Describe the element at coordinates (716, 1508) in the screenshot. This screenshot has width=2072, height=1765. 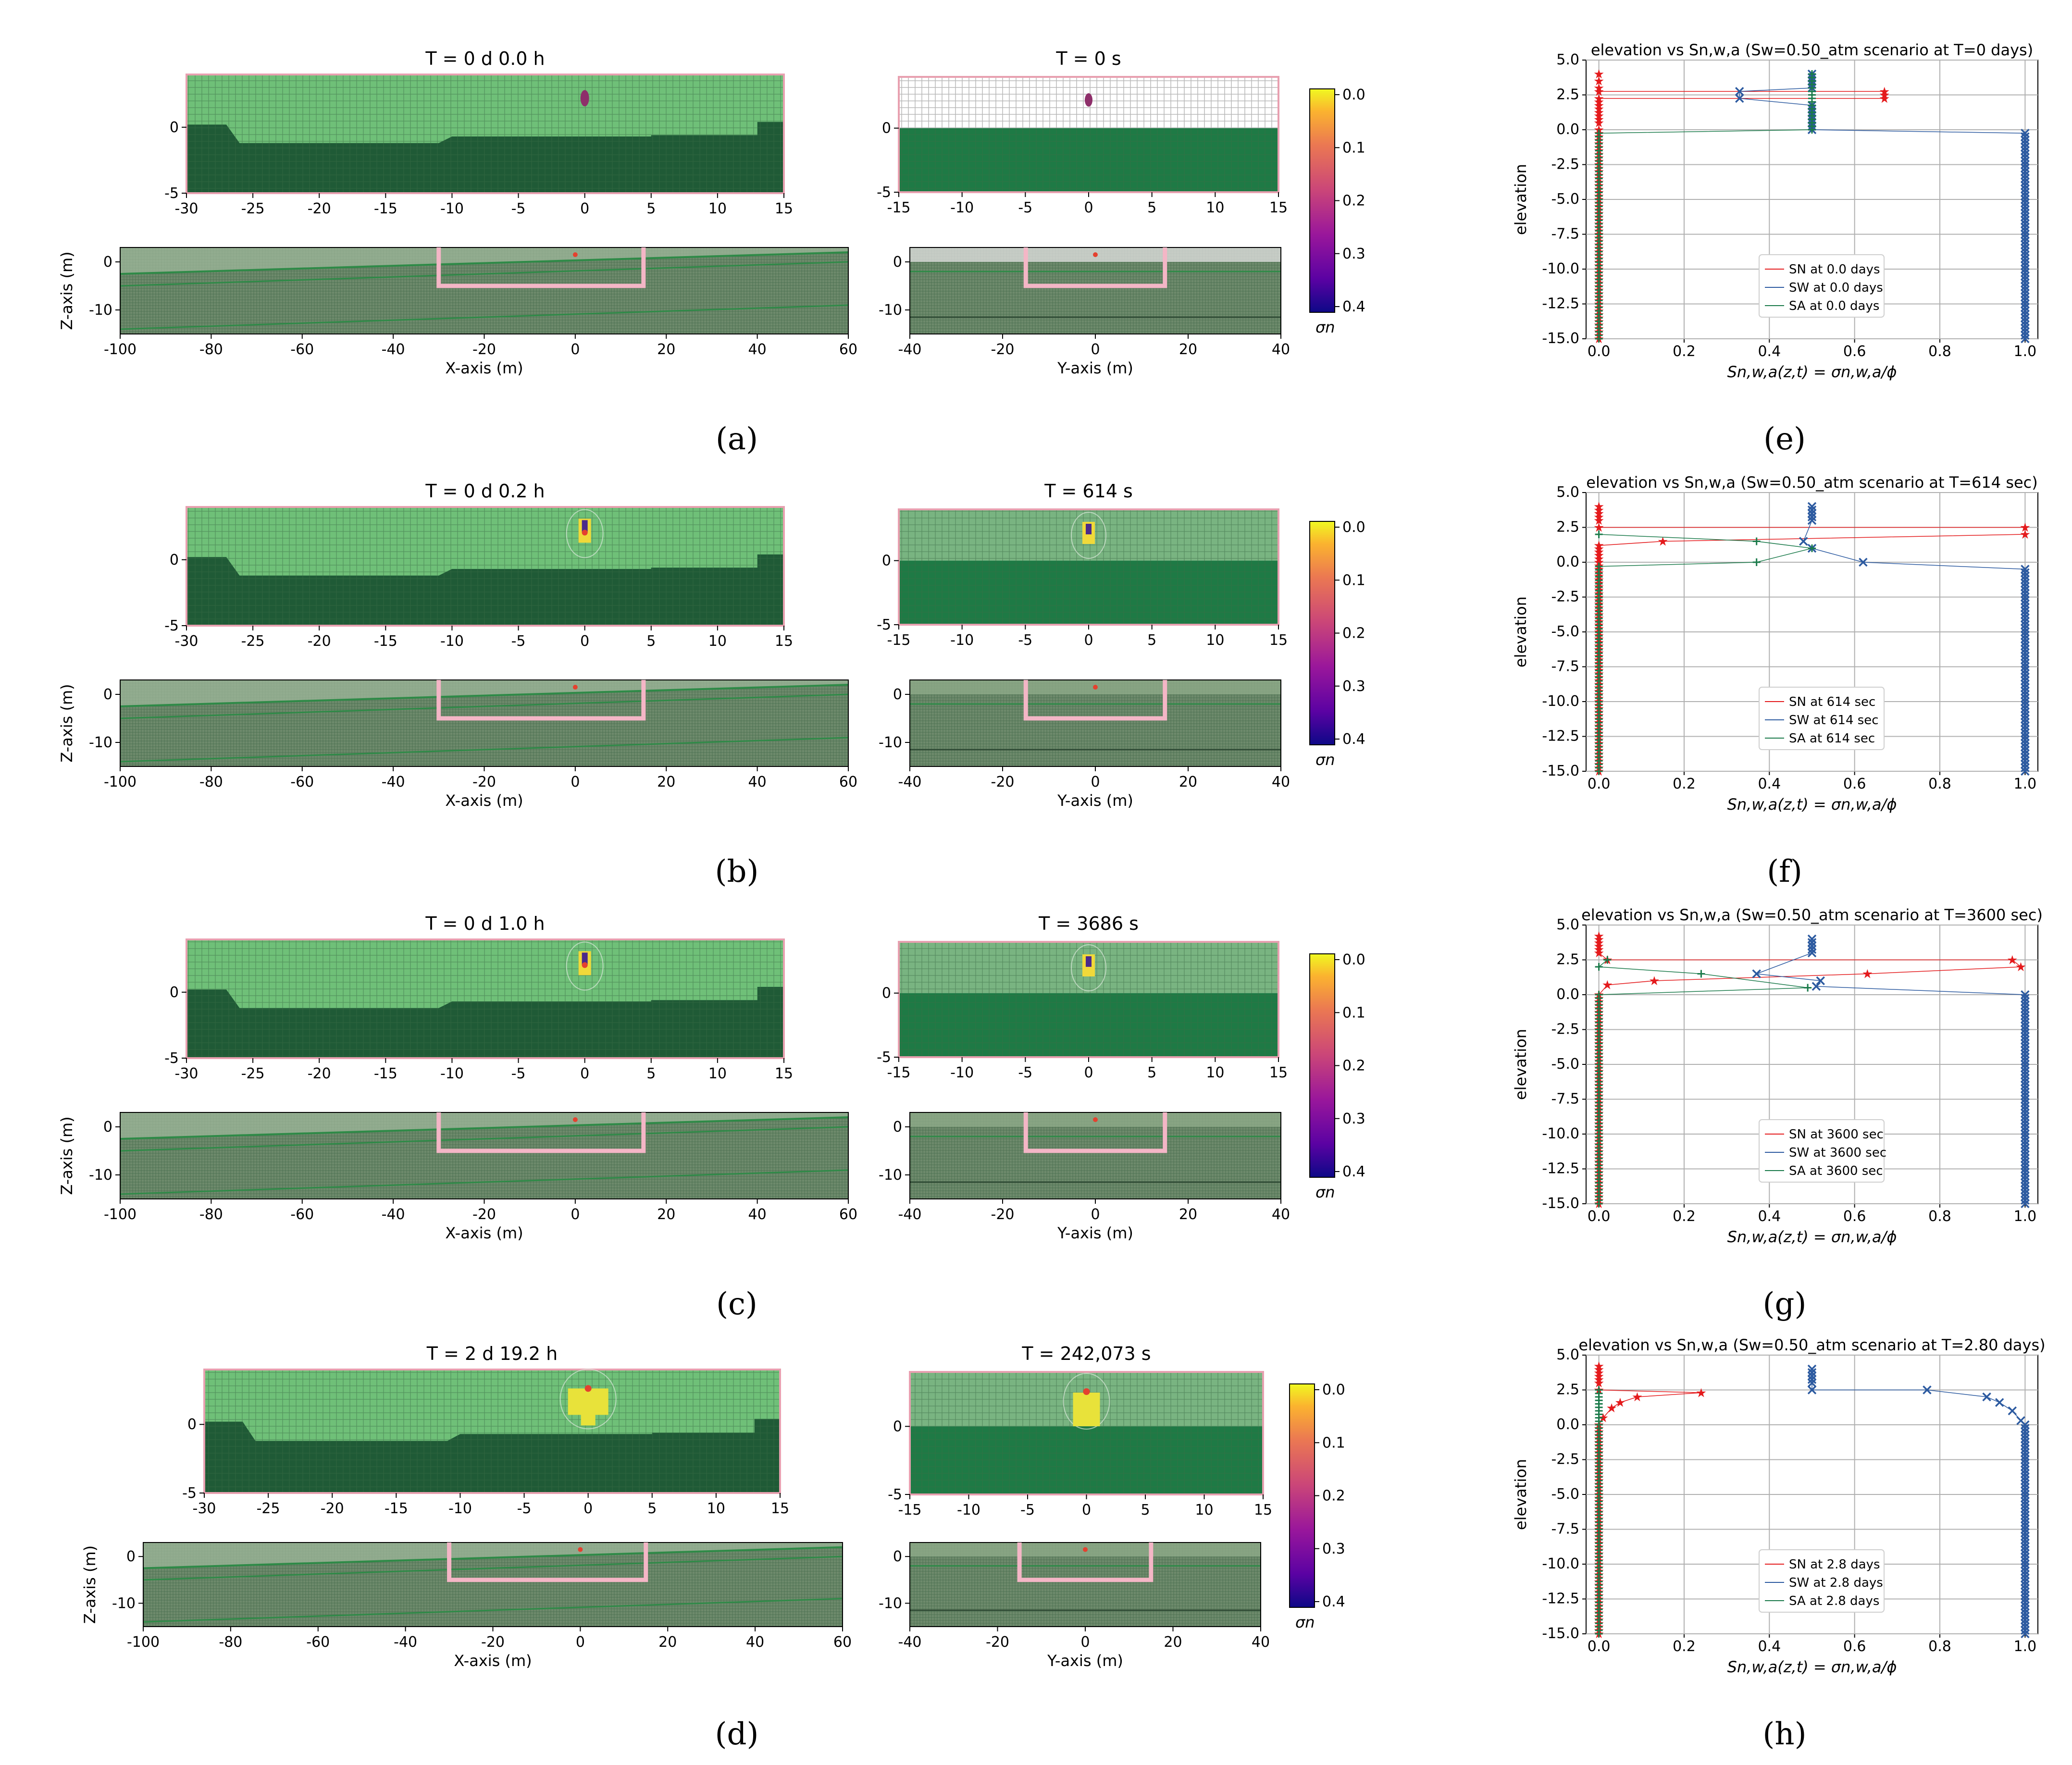
I see `x-tick-label: 10` at that location.